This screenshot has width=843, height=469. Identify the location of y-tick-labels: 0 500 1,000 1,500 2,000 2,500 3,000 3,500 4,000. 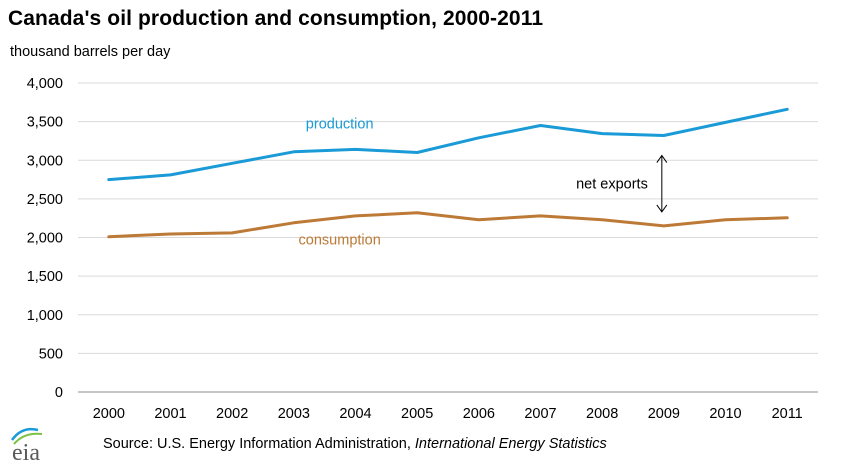
(45, 238).